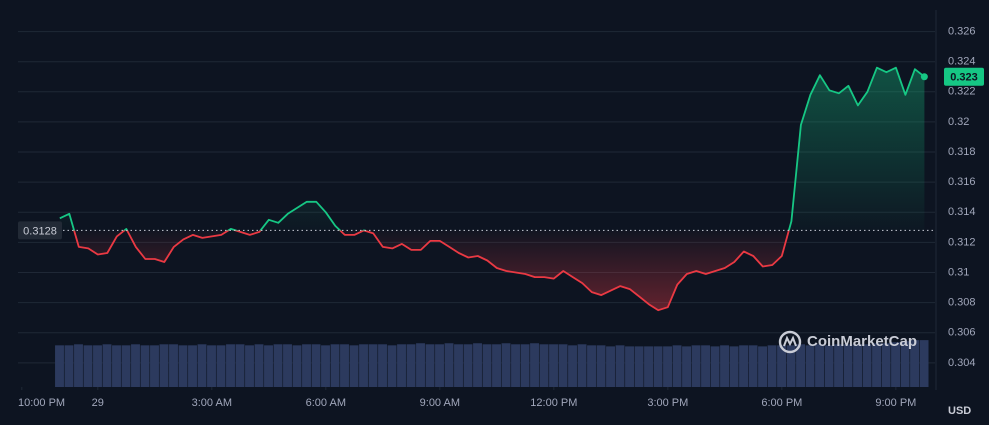 The height and width of the screenshot is (425, 989). I want to click on y-tick-label: 0.318, so click(962, 152).